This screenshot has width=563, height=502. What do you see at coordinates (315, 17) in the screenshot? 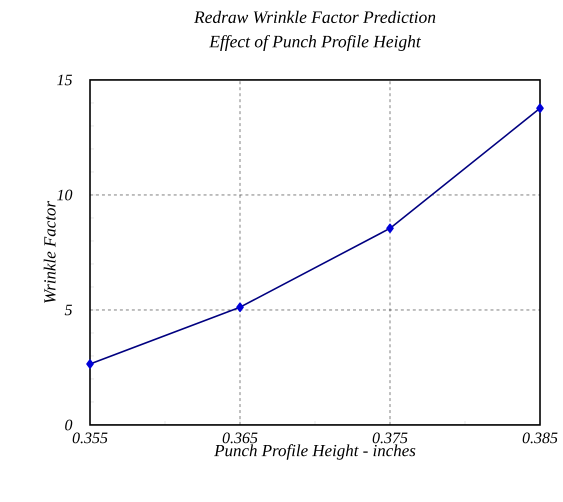
I see `chart-title: Redraw Wrinkle Factor Prediction` at bounding box center [315, 17].